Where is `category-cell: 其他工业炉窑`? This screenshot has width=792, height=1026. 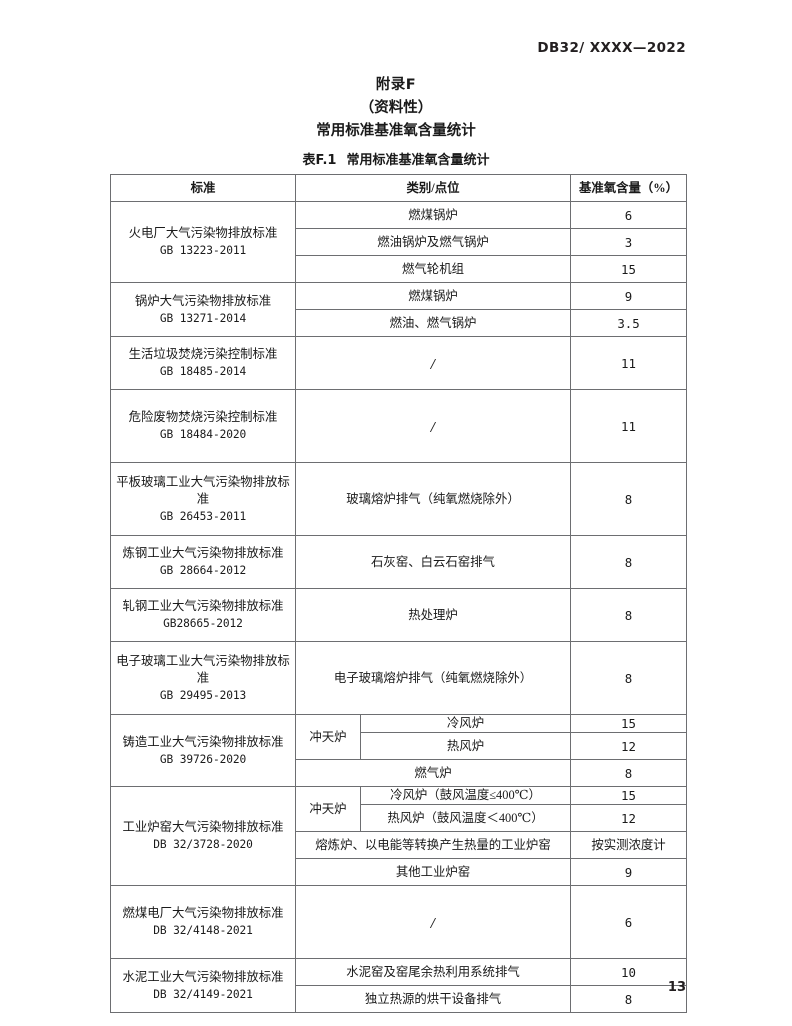
category-cell: 其他工业炉窑 is located at coordinates (433, 872).